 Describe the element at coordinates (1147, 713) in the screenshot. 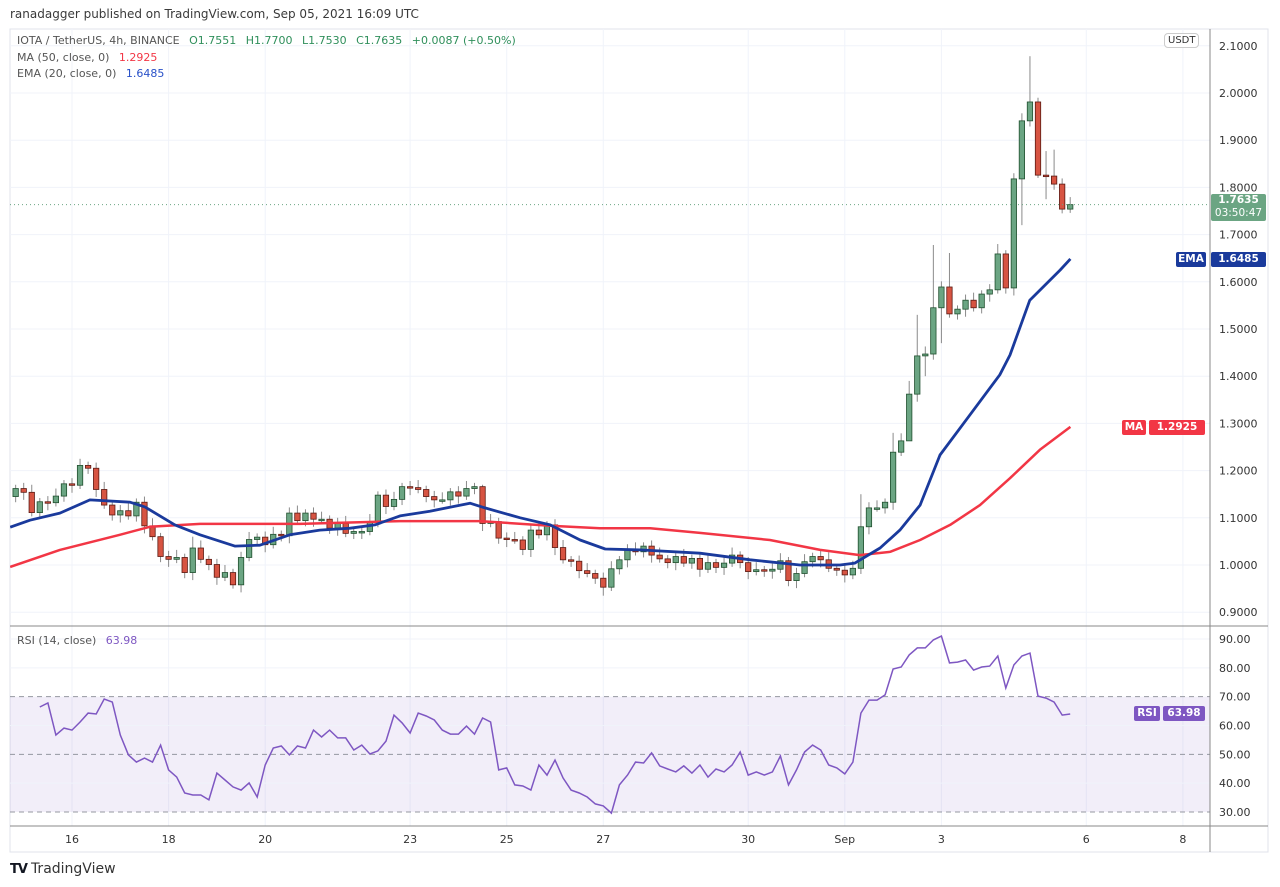

I see `rsi-tag: RSI` at that location.